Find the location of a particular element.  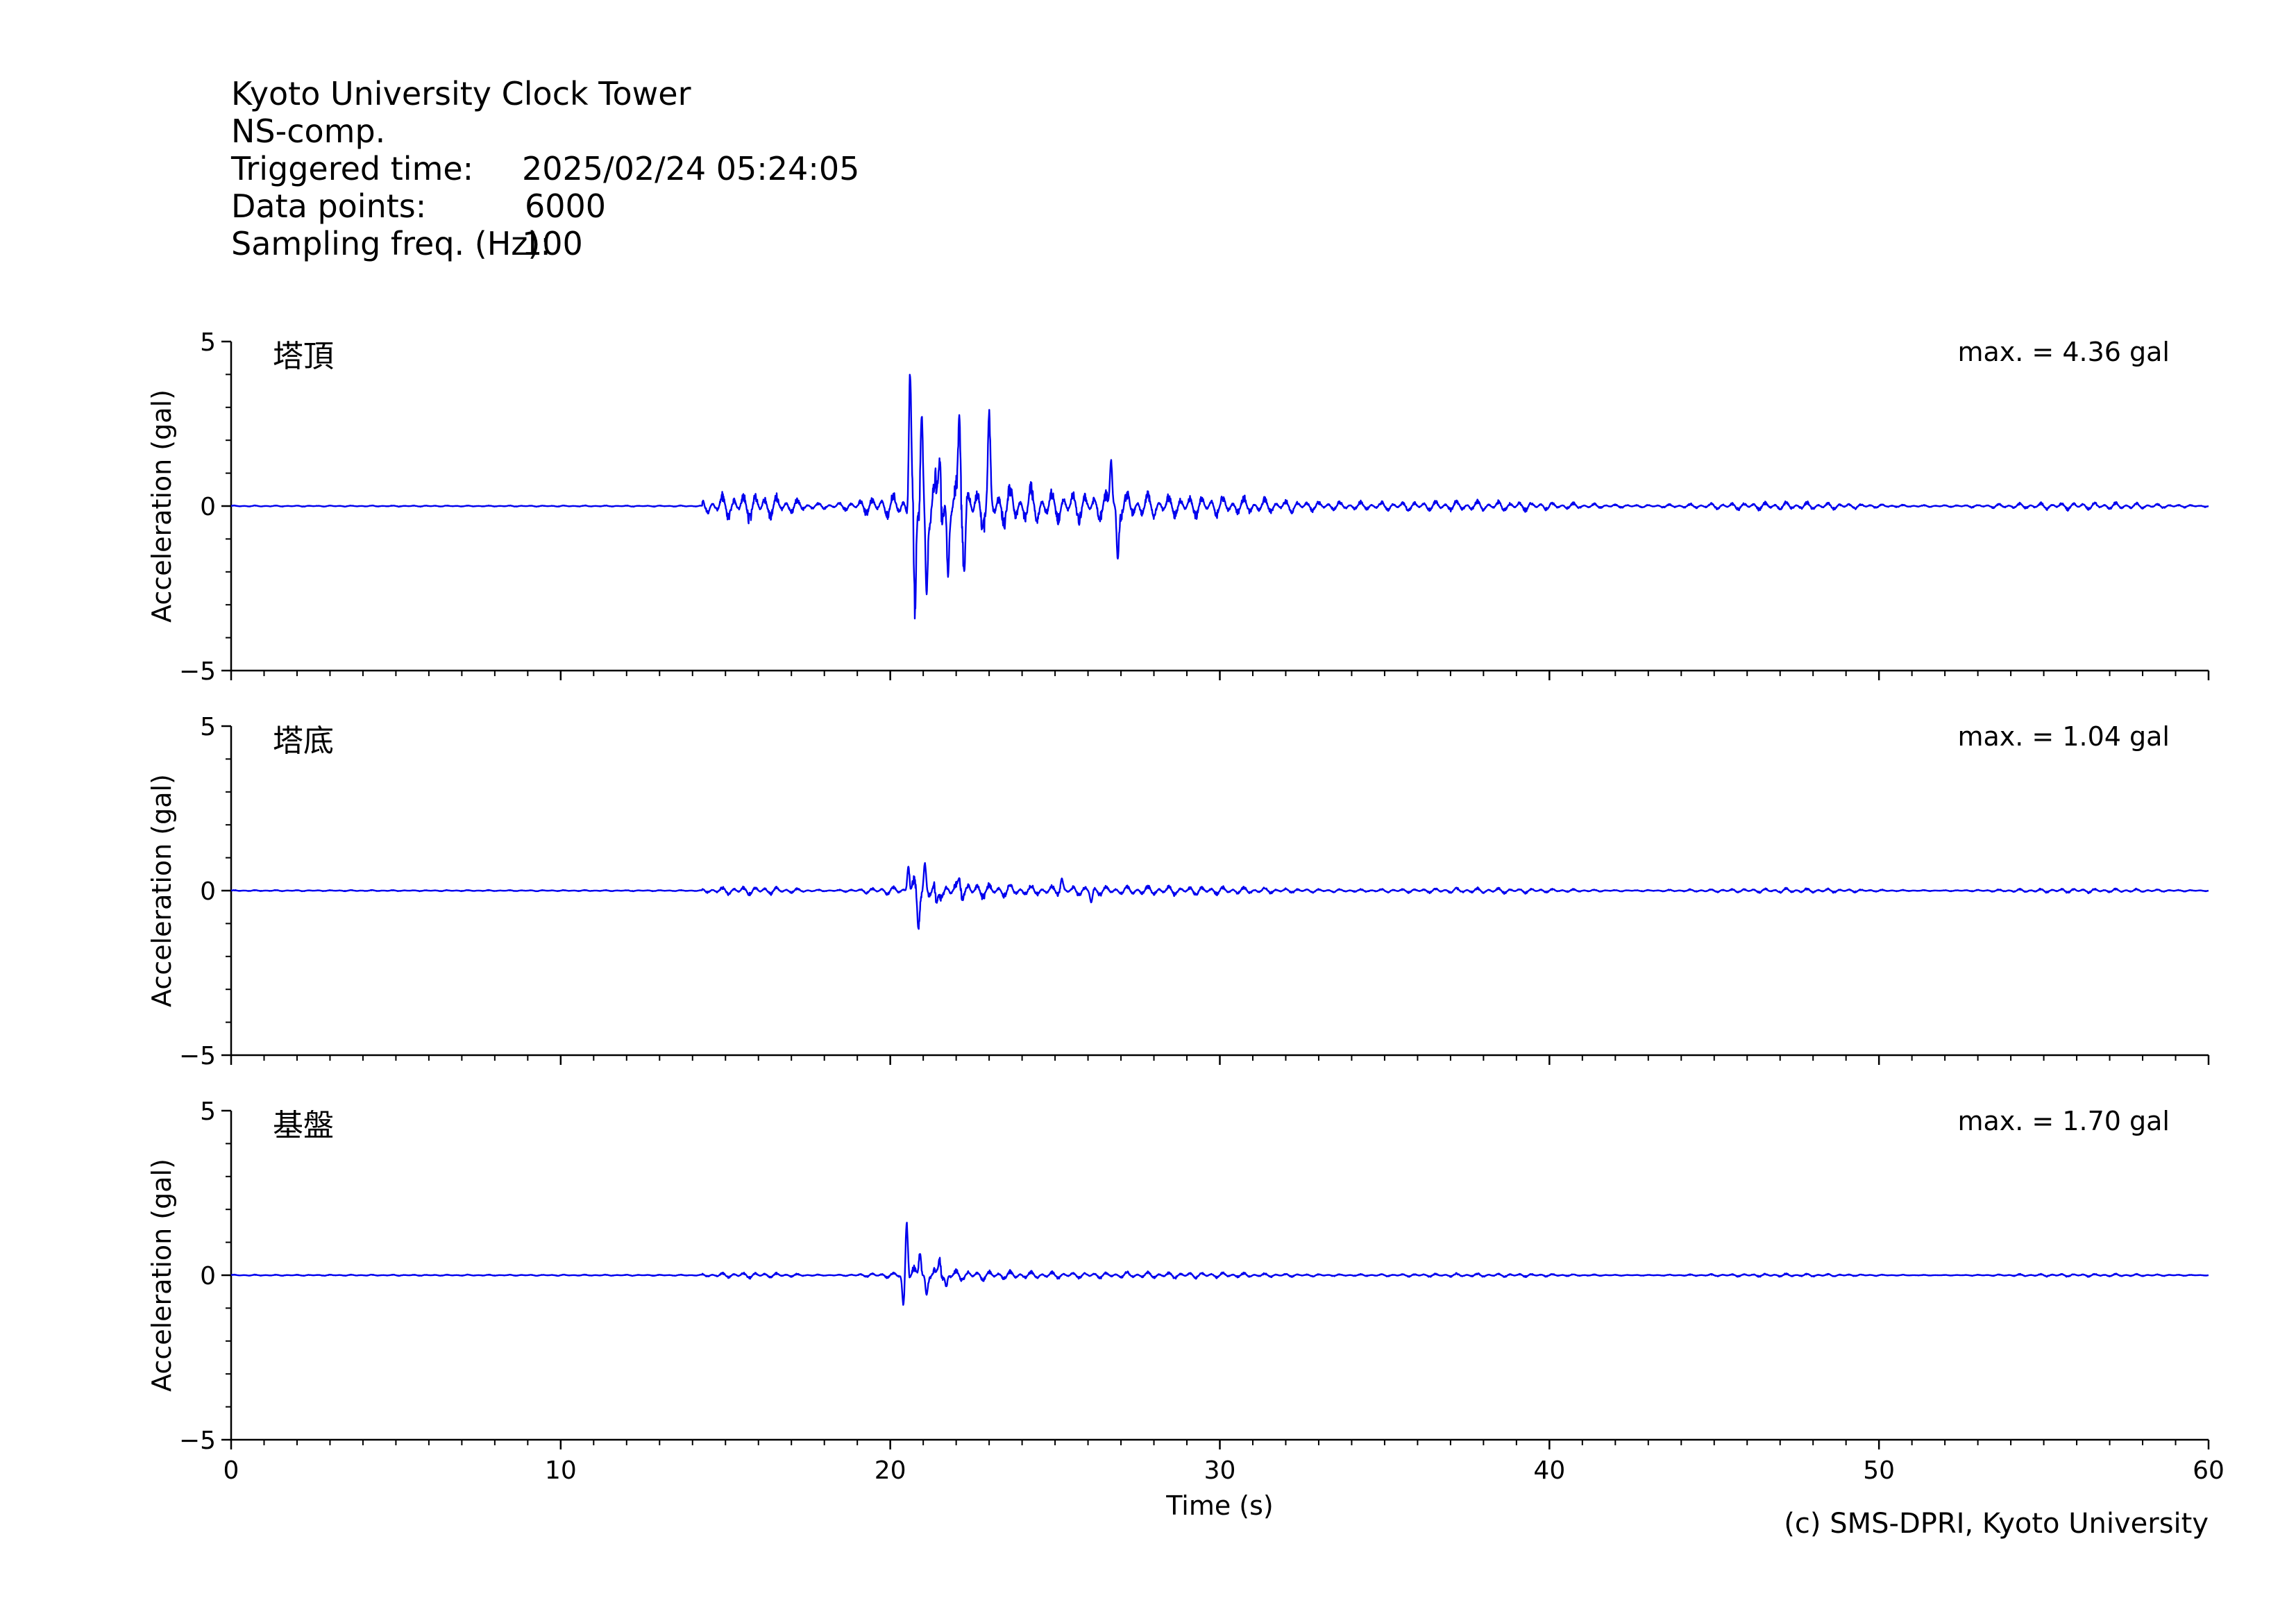

x-tick-label: 40 is located at coordinates (1549, 1470).